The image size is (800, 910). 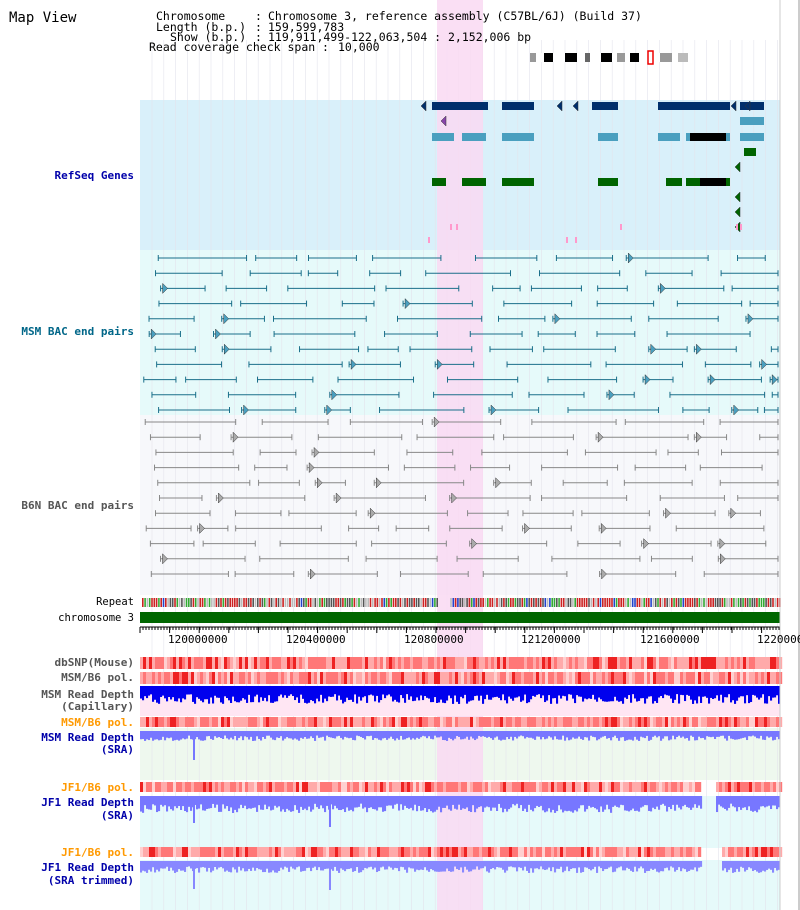 I want to click on track-label-msm-depth-capillary: MSM Read Depth, so click(x=87, y=694).